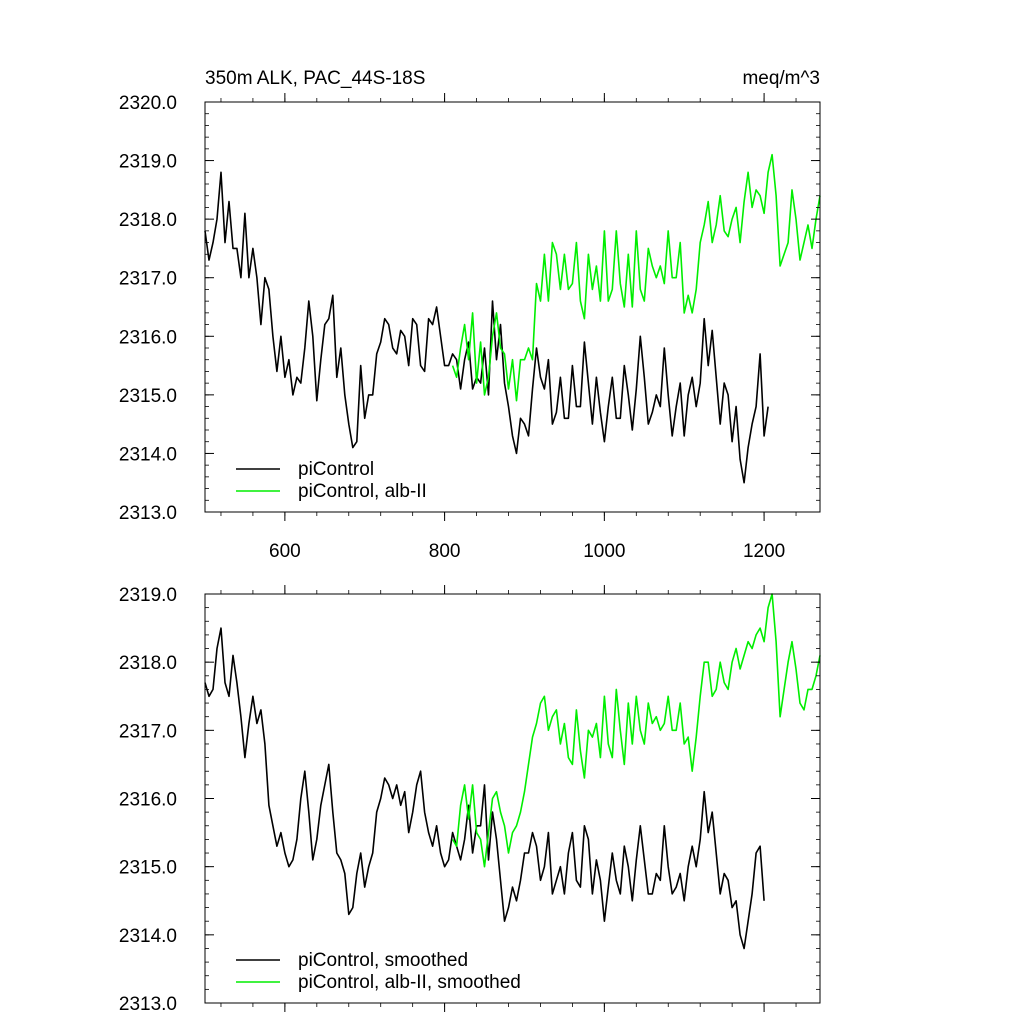 This screenshot has height=1024, width=1024. I want to click on top-panel-units: meq/m^3, so click(781, 78).